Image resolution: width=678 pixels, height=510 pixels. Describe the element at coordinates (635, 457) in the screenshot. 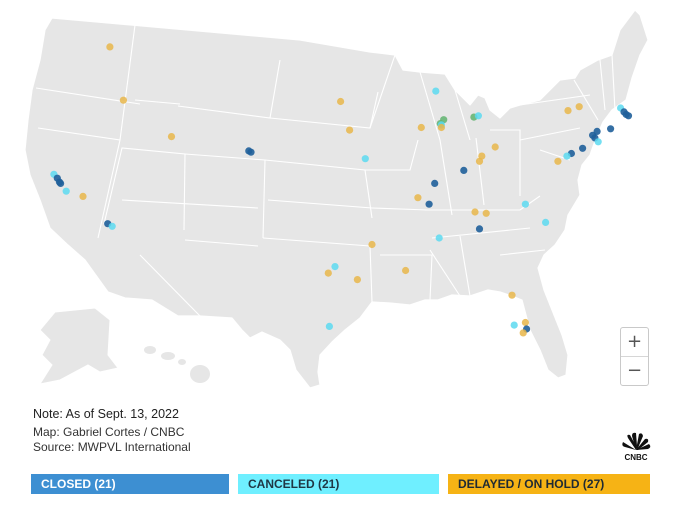

I see `svg-text: CNBC` at that location.